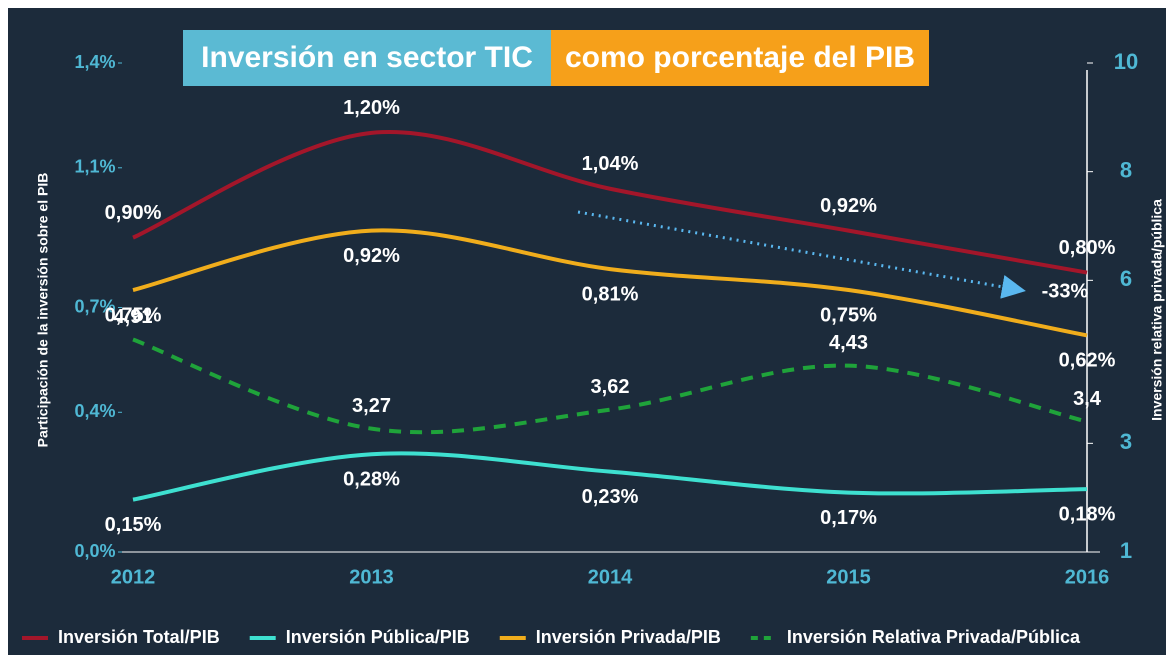  Describe the element at coordinates (94, 62) in the screenshot. I see `y-tick-label: 1,4%` at that location.